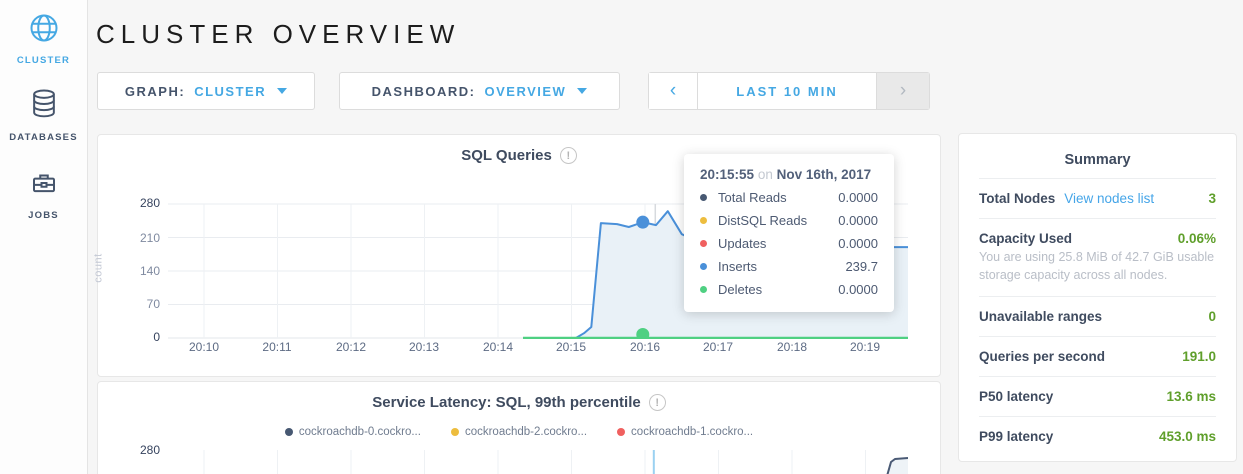 This screenshot has width=1243, height=474. I want to click on time-range-selector: ‹ LAST 10 MIN ›, so click(789, 91).